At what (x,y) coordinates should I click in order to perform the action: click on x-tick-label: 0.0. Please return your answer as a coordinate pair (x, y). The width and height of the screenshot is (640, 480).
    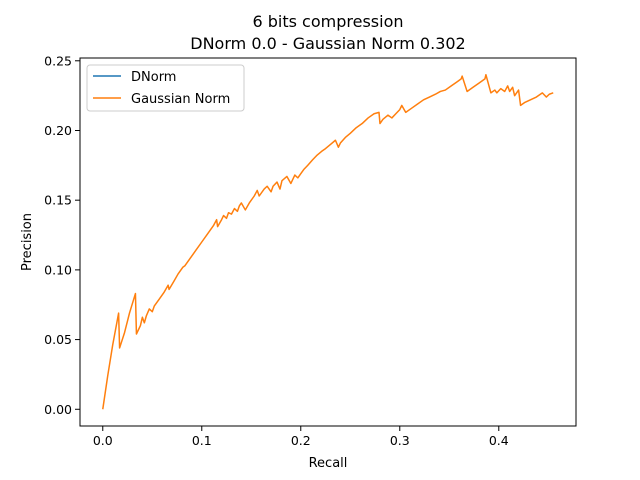
    Looking at the image, I should click on (103, 440).